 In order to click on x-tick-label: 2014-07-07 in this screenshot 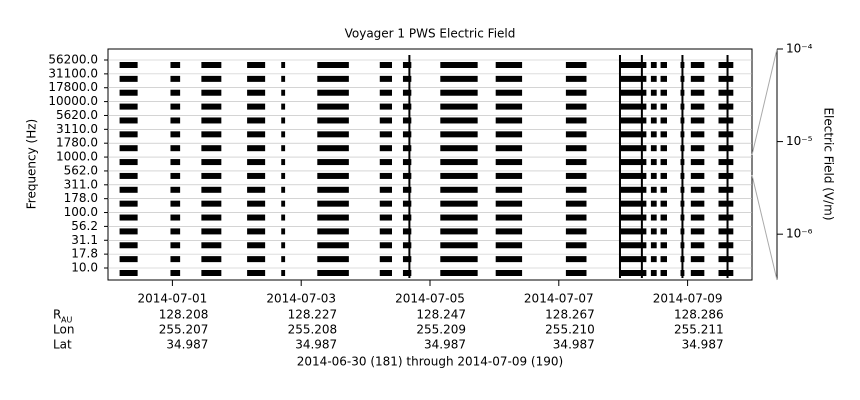, I will do `click(559, 299)`.